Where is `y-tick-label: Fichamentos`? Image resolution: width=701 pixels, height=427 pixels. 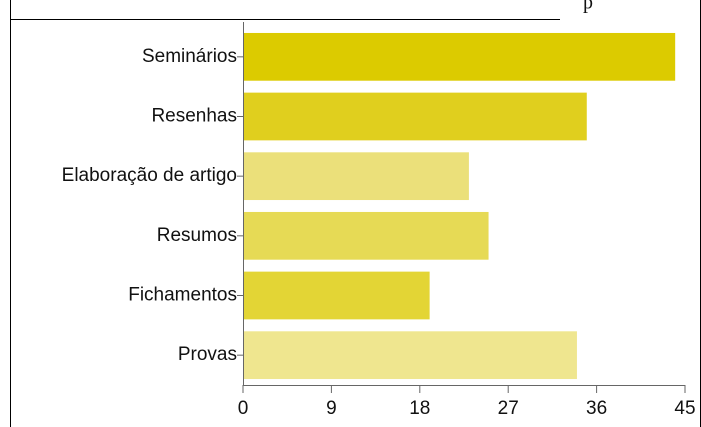 y-tick-label: Fichamentos is located at coordinates (182, 295).